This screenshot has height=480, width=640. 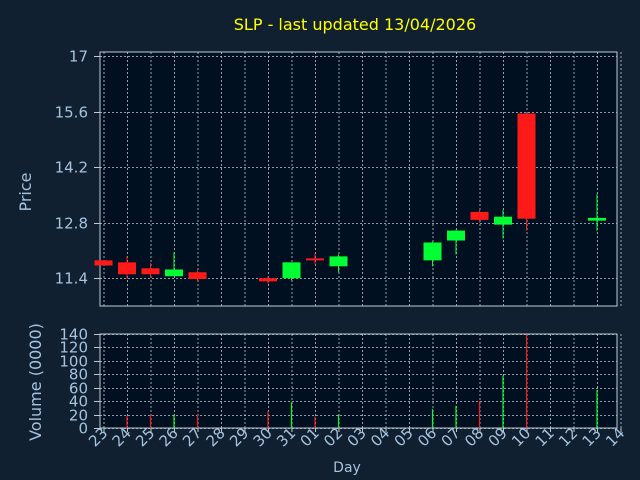 I want to click on price-tick-label: 17, so click(x=78, y=57).